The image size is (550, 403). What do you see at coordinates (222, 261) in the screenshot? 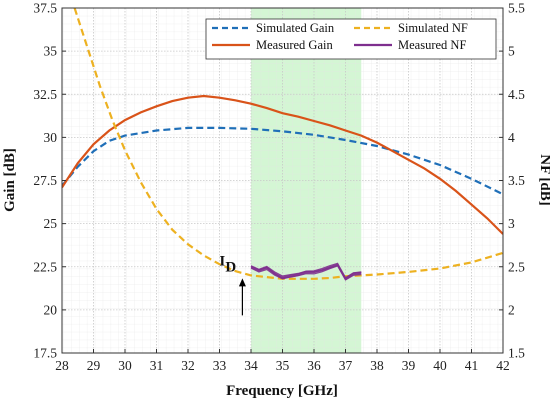
I see `id-annotation-label: I` at bounding box center [222, 261].